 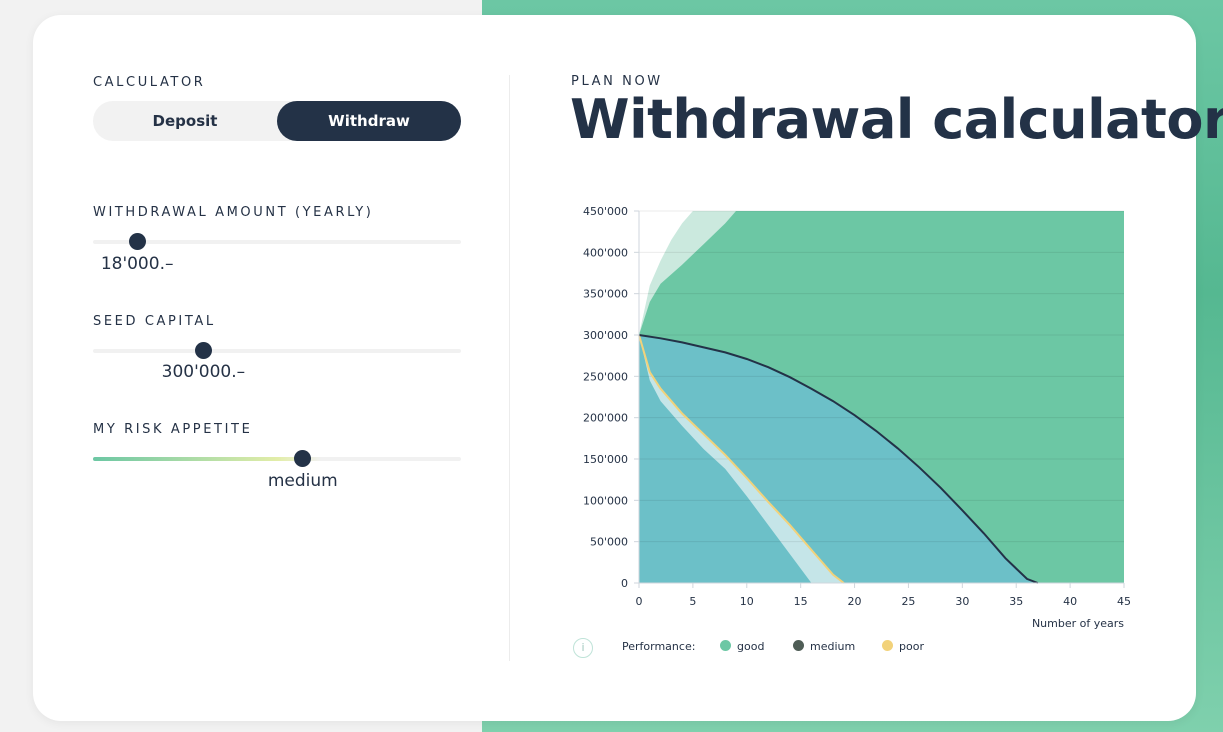 What do you see at coordinates (605, 294) in the screenshot?
I see `y-tick-label-7: 350'000` at bounding box center [605, 294].